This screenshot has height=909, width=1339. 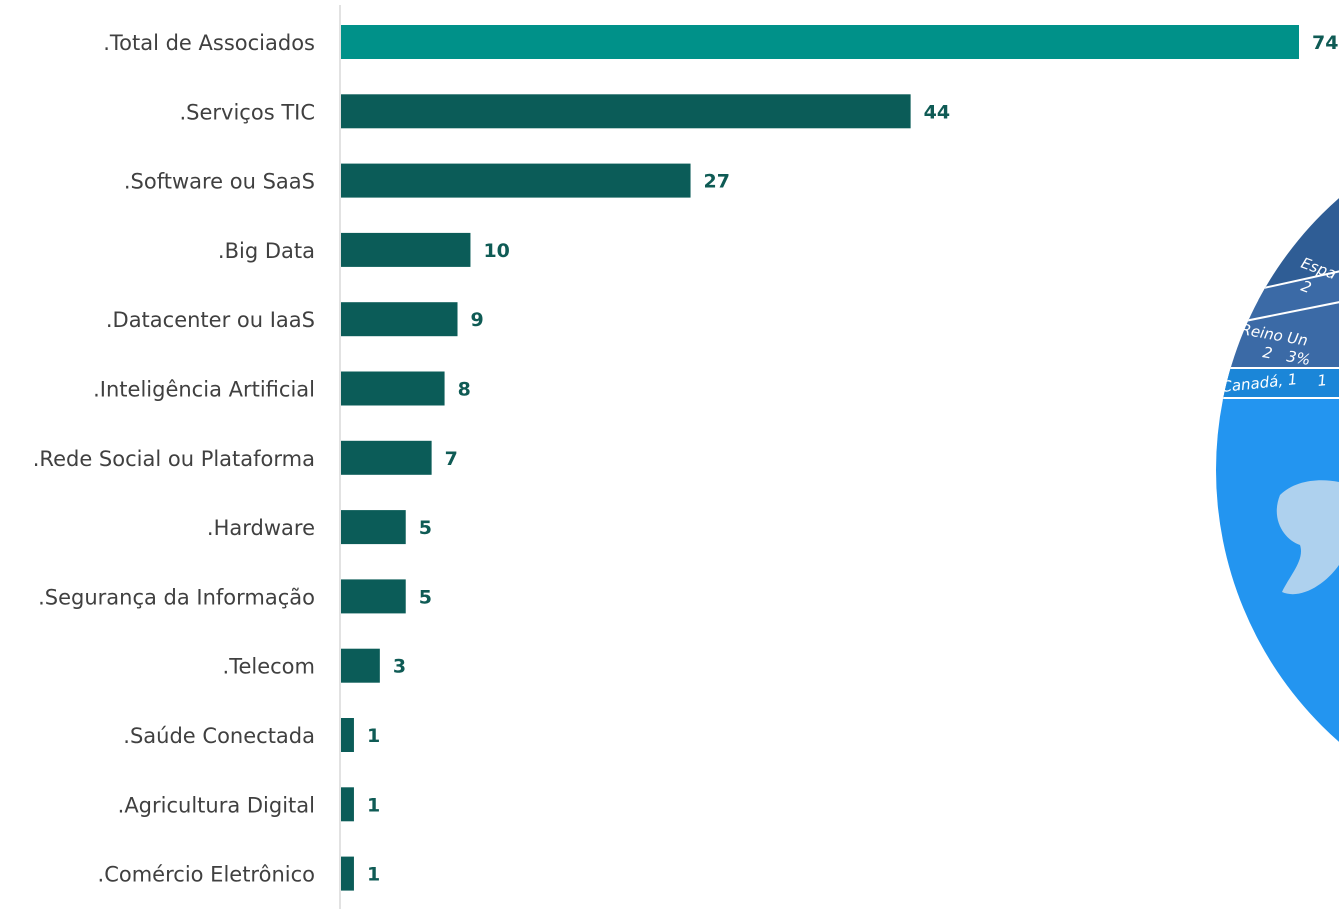 I want to click on value-label: 74, so click(x=1325, y=43).